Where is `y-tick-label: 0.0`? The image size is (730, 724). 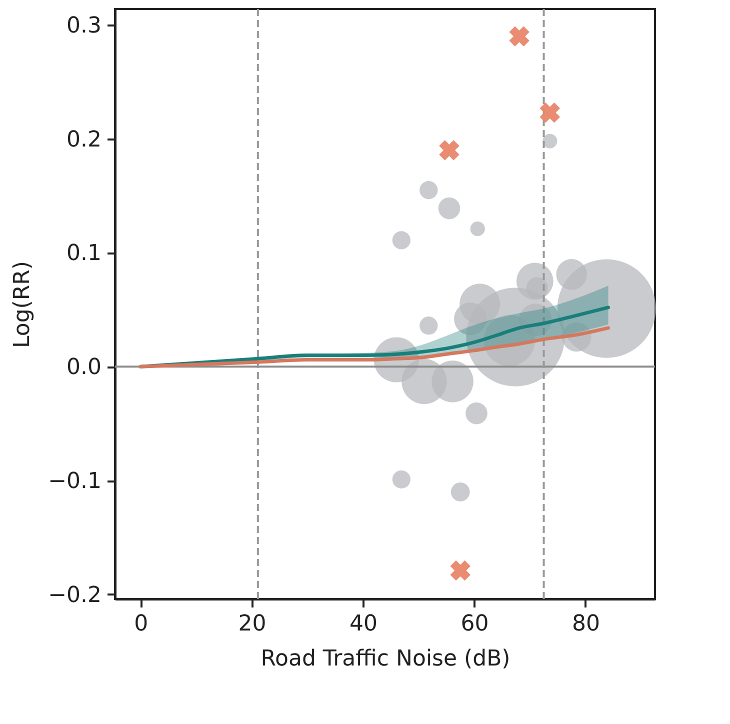 y-tick-label: 0.0 is located at coordinates (84, 367).